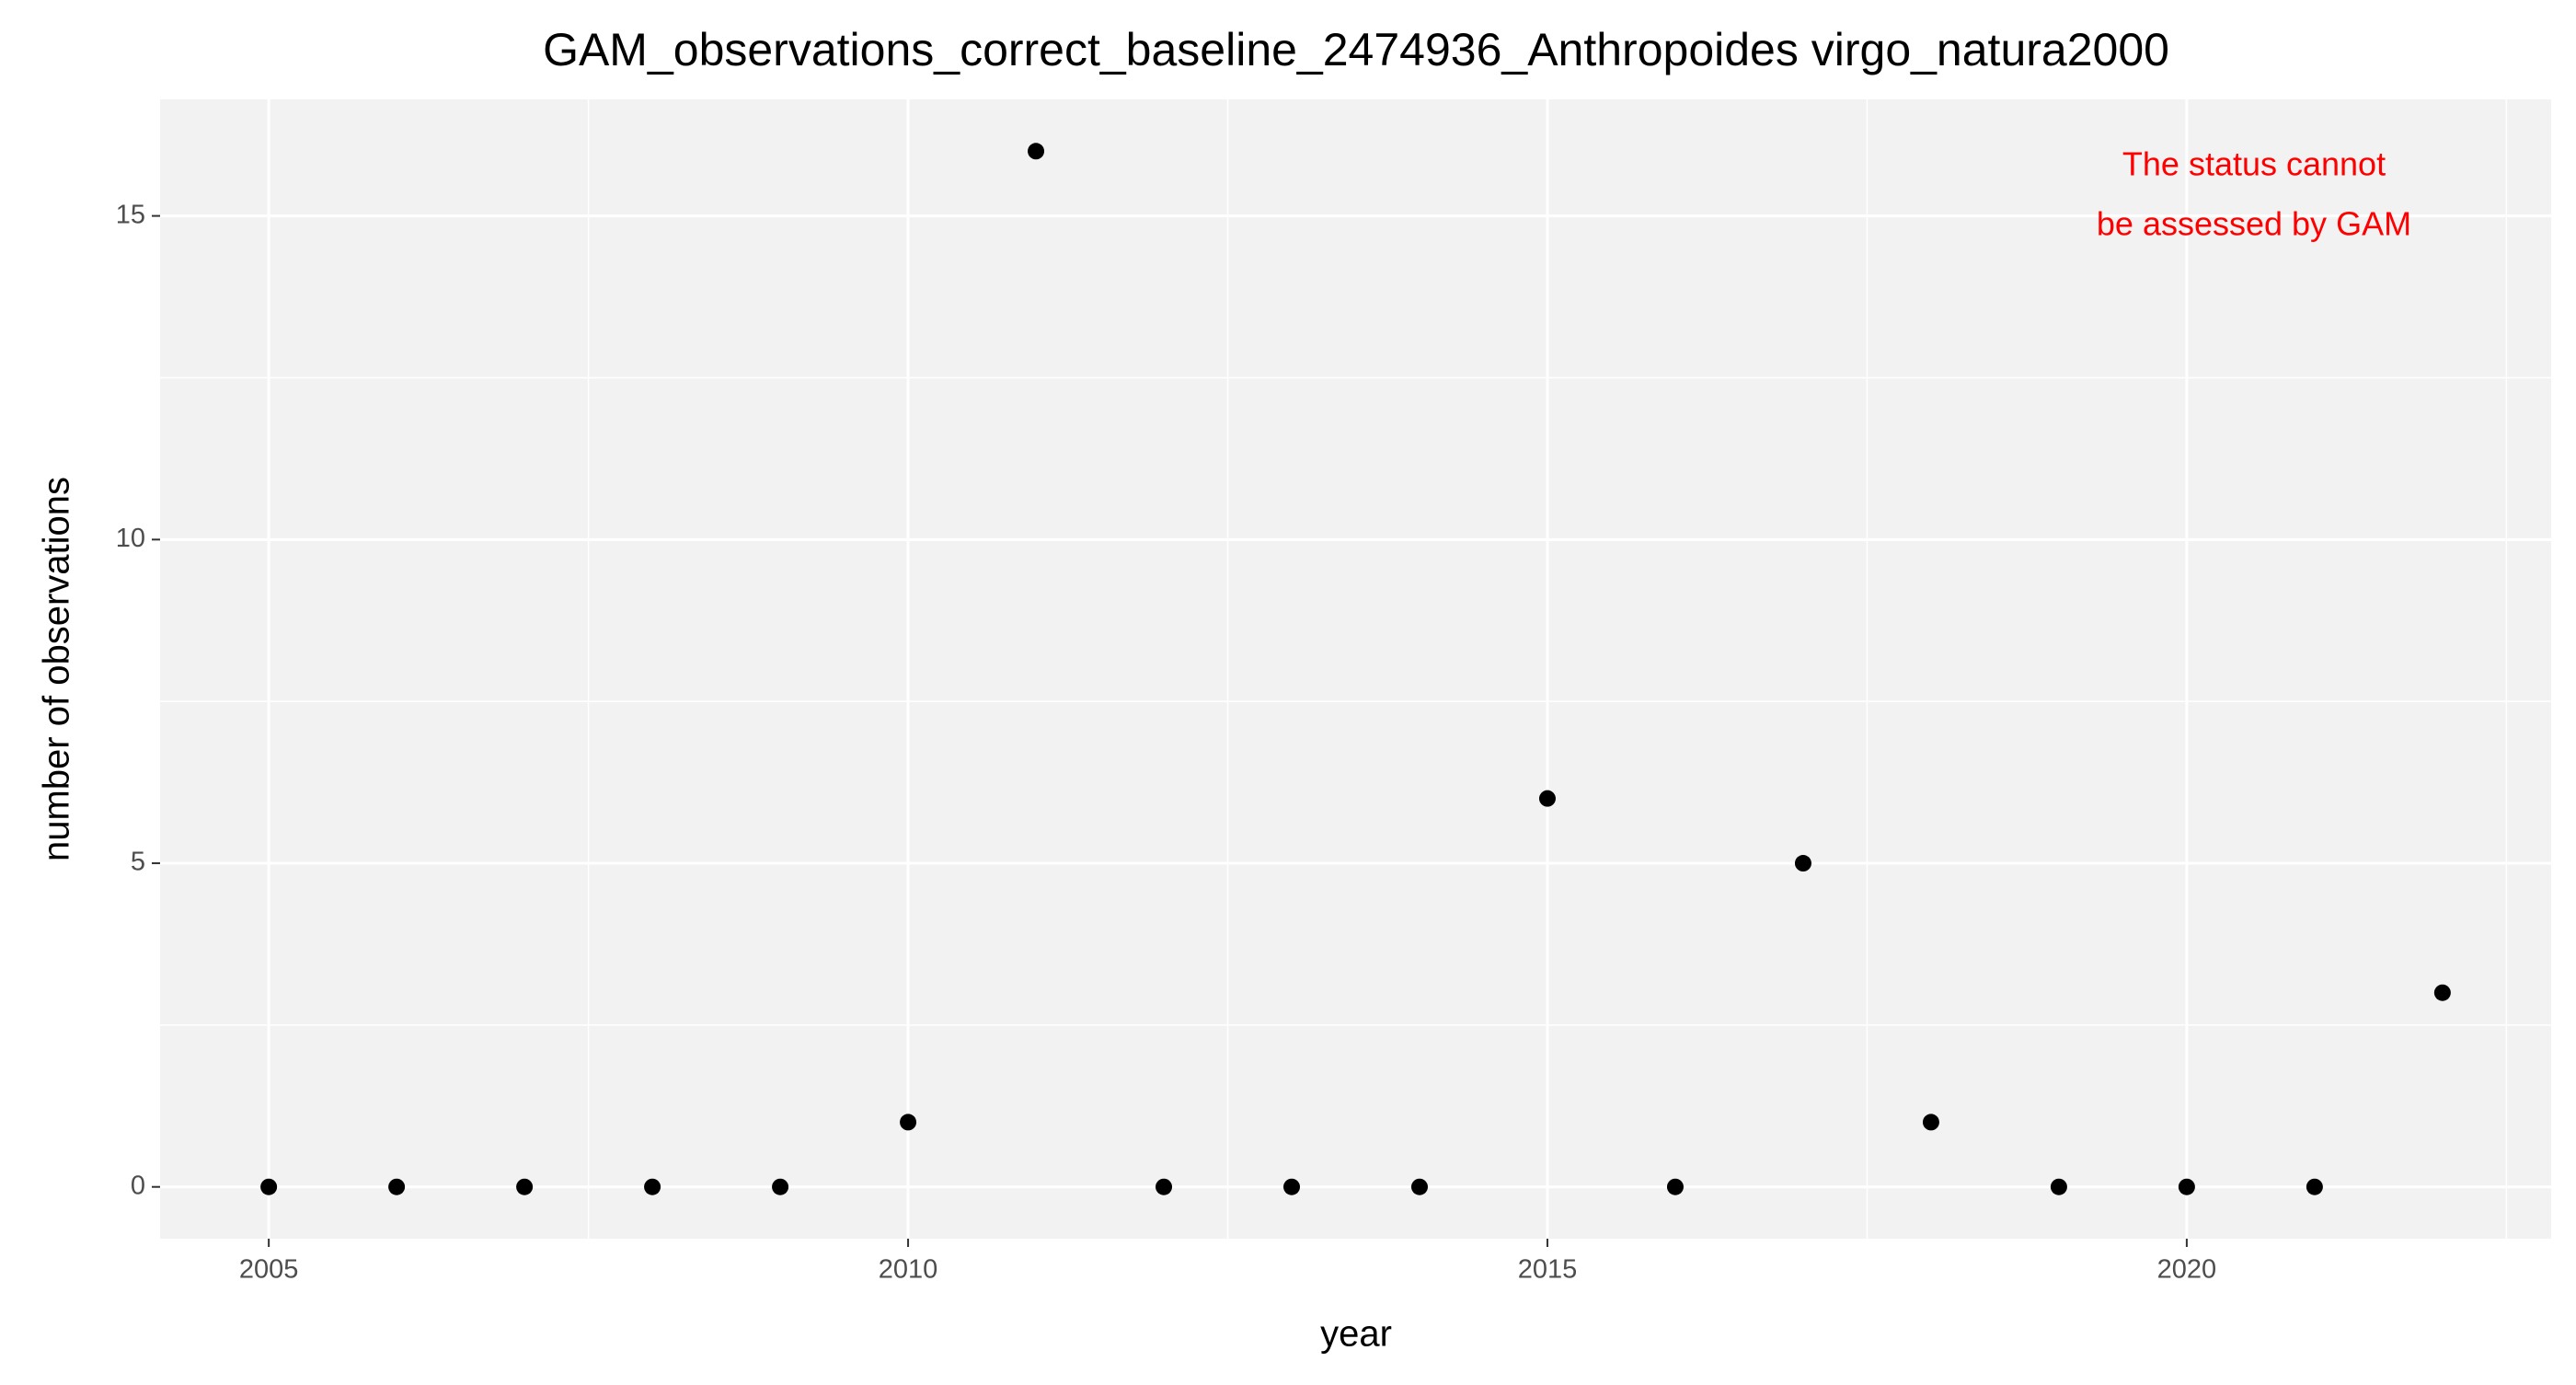 The image size is (2576, 1385). What do you see at coordinates (2254, 224) in the screenshot?
I see `annotation: be assessed by GAM` at bounding box center [2254, 224].